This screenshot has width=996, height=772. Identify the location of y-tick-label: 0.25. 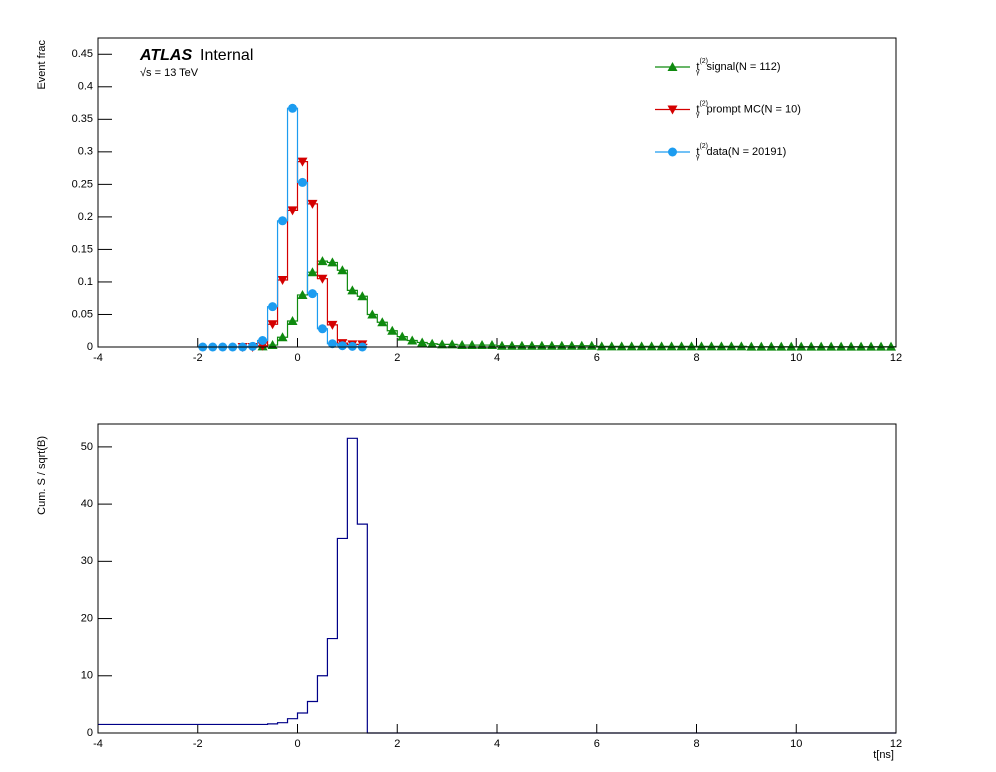
(82, 184).